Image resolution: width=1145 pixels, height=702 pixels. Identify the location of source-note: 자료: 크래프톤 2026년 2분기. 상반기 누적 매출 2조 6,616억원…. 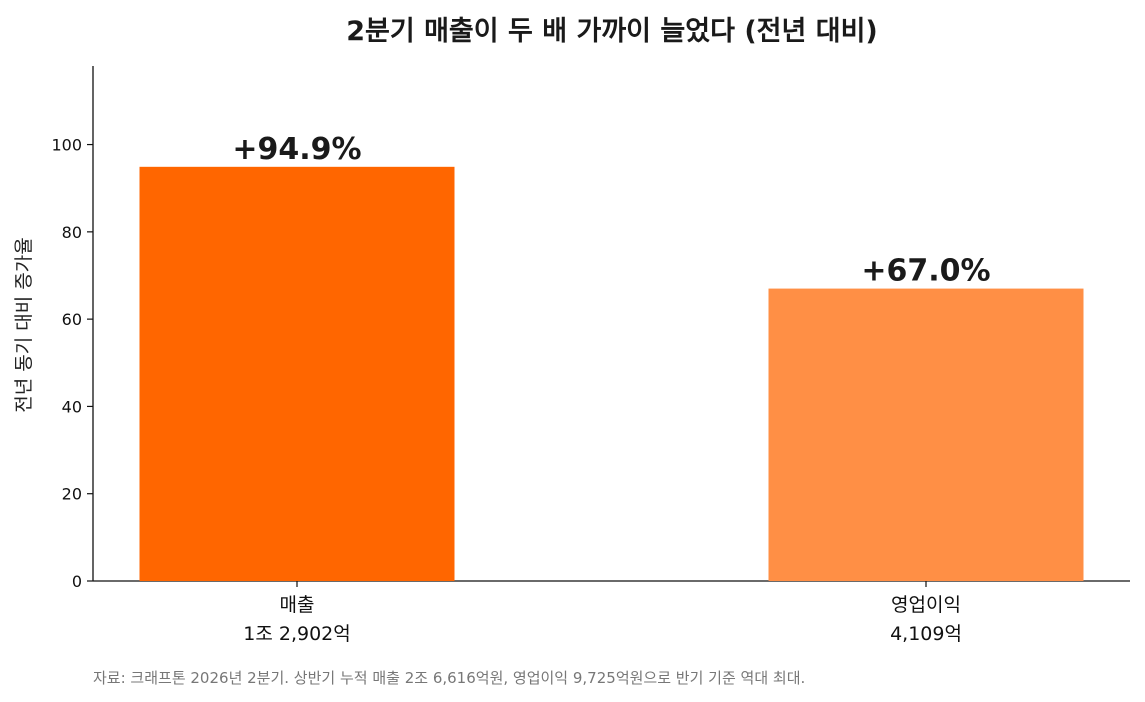
(449, 678).